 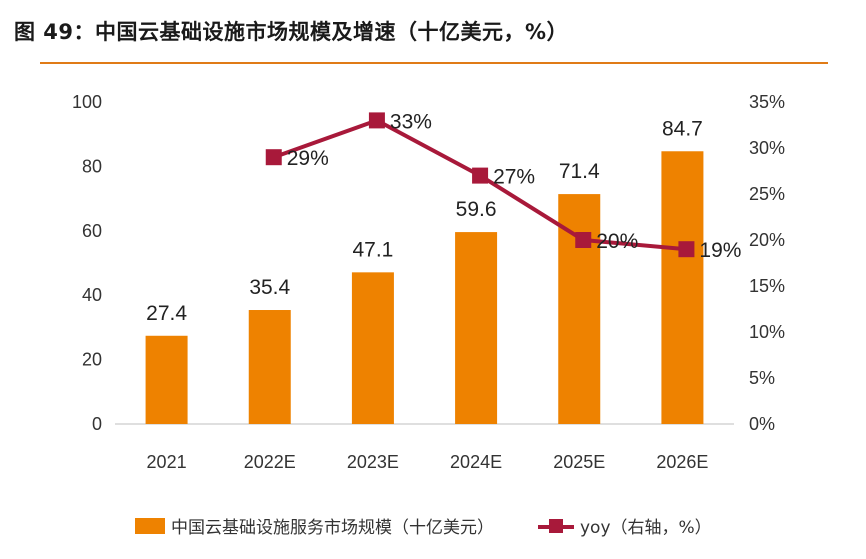 I want to click on chart-legend: 中国云基础设施服务市场规模（十亿美元） yoy（右轴，%）, so click(x=445, y=525).